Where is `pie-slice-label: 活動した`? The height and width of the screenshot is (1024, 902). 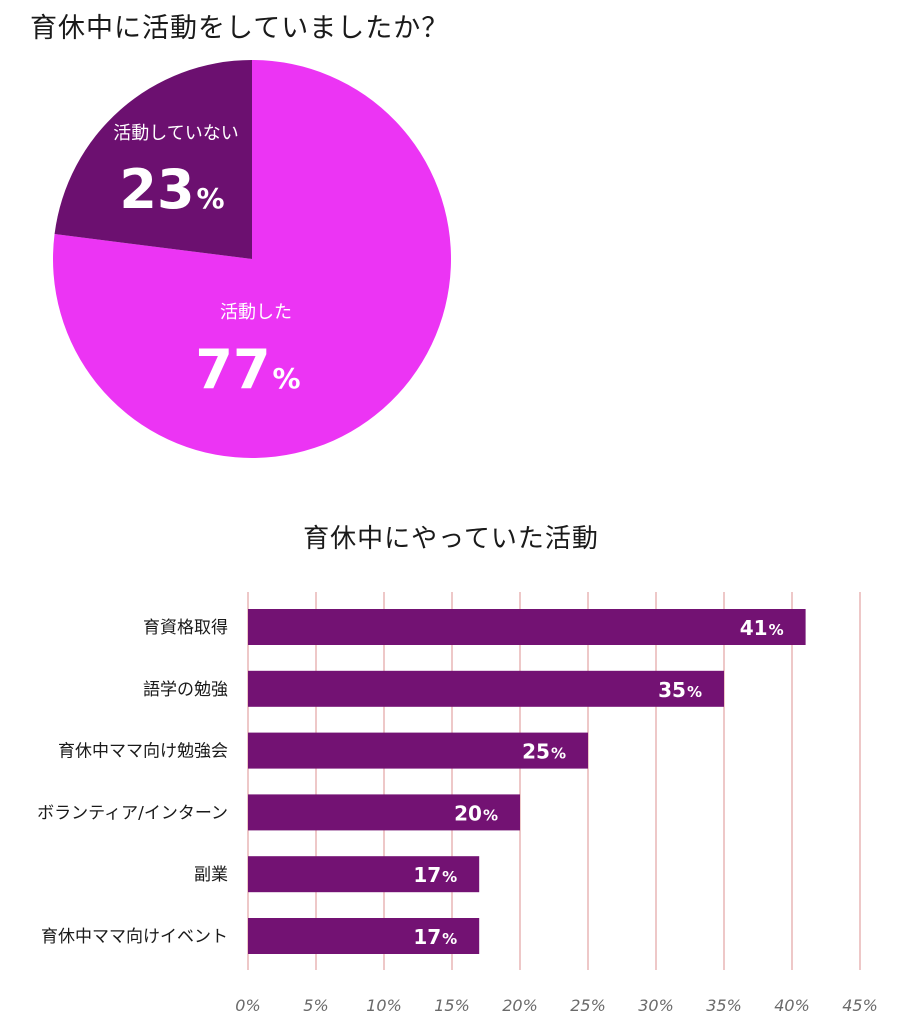 pie-slice-label: 活動した is located at coordinates (256, 312).